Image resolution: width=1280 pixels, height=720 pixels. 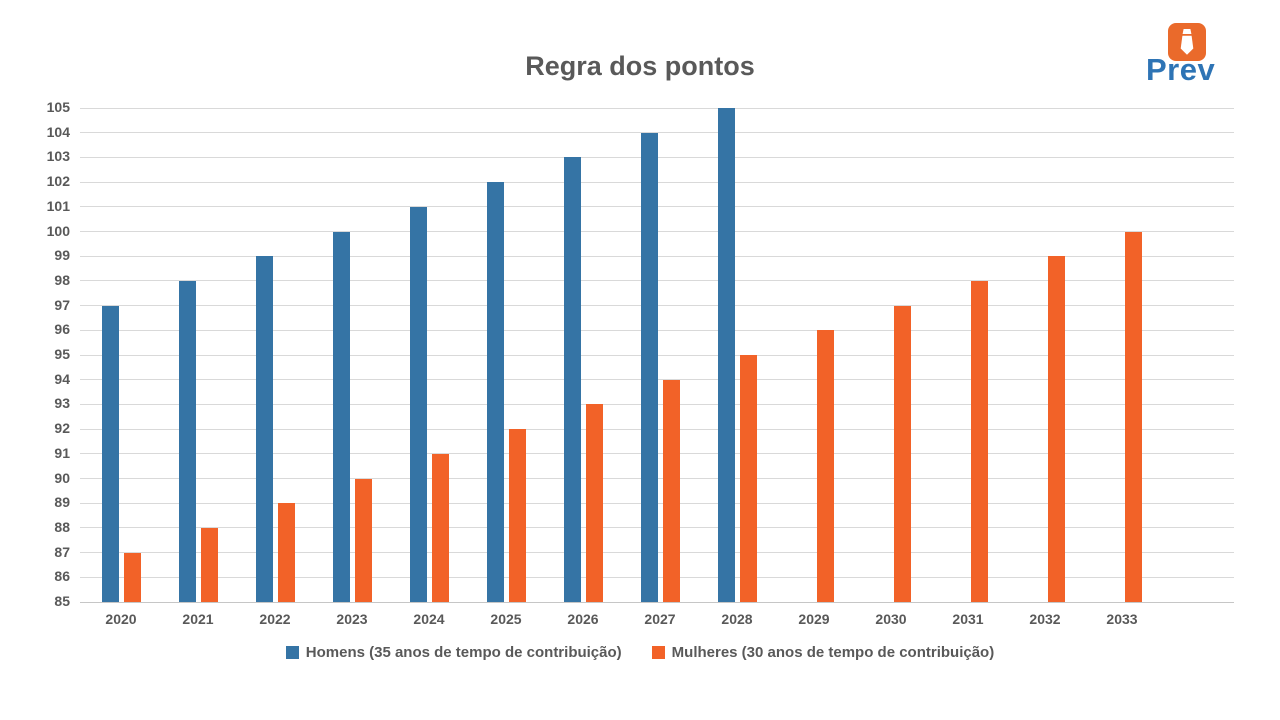 What do you see at coordinates (660, 619) in the screenshot?
I see `x-axis-tick-2027: 2027` at bounding box center [660, 619].